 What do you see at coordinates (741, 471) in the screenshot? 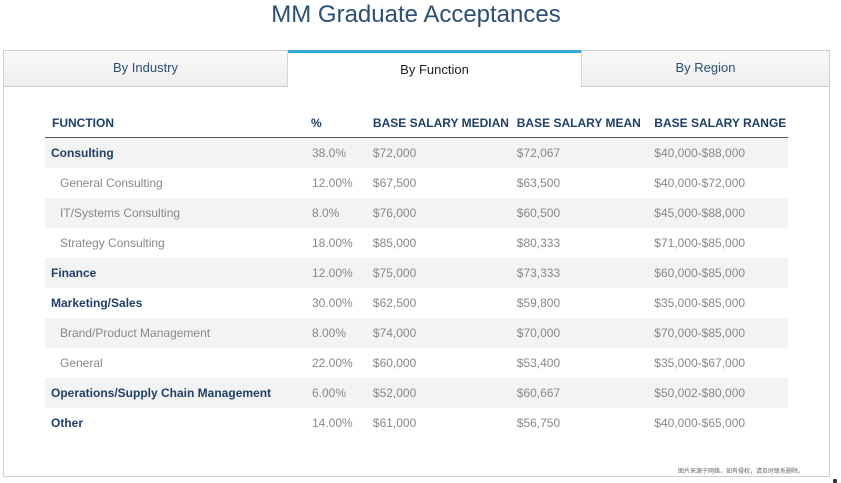
I see `watermark-note: 图片来源于网络，如有侵权，请及时联系删除。` at bounding box center [741, 471].